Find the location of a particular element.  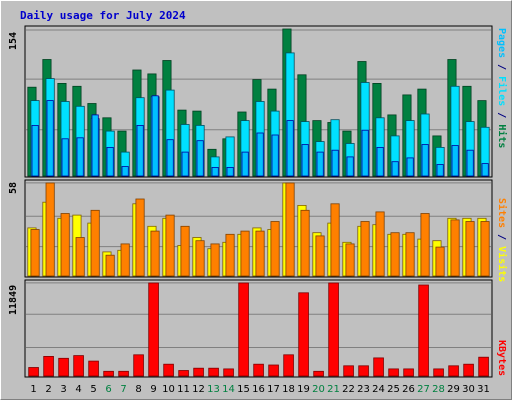

x-tick-label-day-13: 13 is located at coordinates (213, 389).